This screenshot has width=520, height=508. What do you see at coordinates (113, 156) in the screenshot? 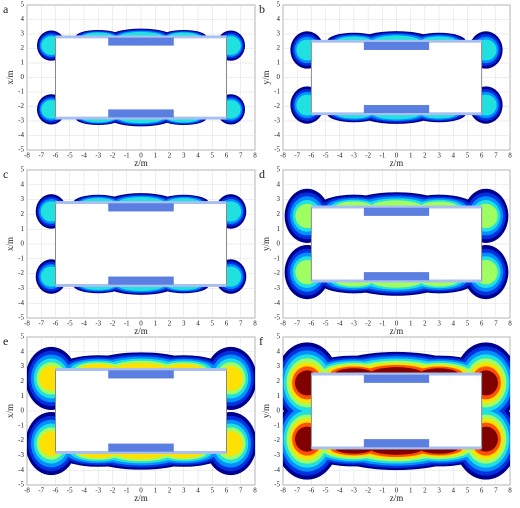
I see `x-tick-label: -2` at bounding box center [113, 156].